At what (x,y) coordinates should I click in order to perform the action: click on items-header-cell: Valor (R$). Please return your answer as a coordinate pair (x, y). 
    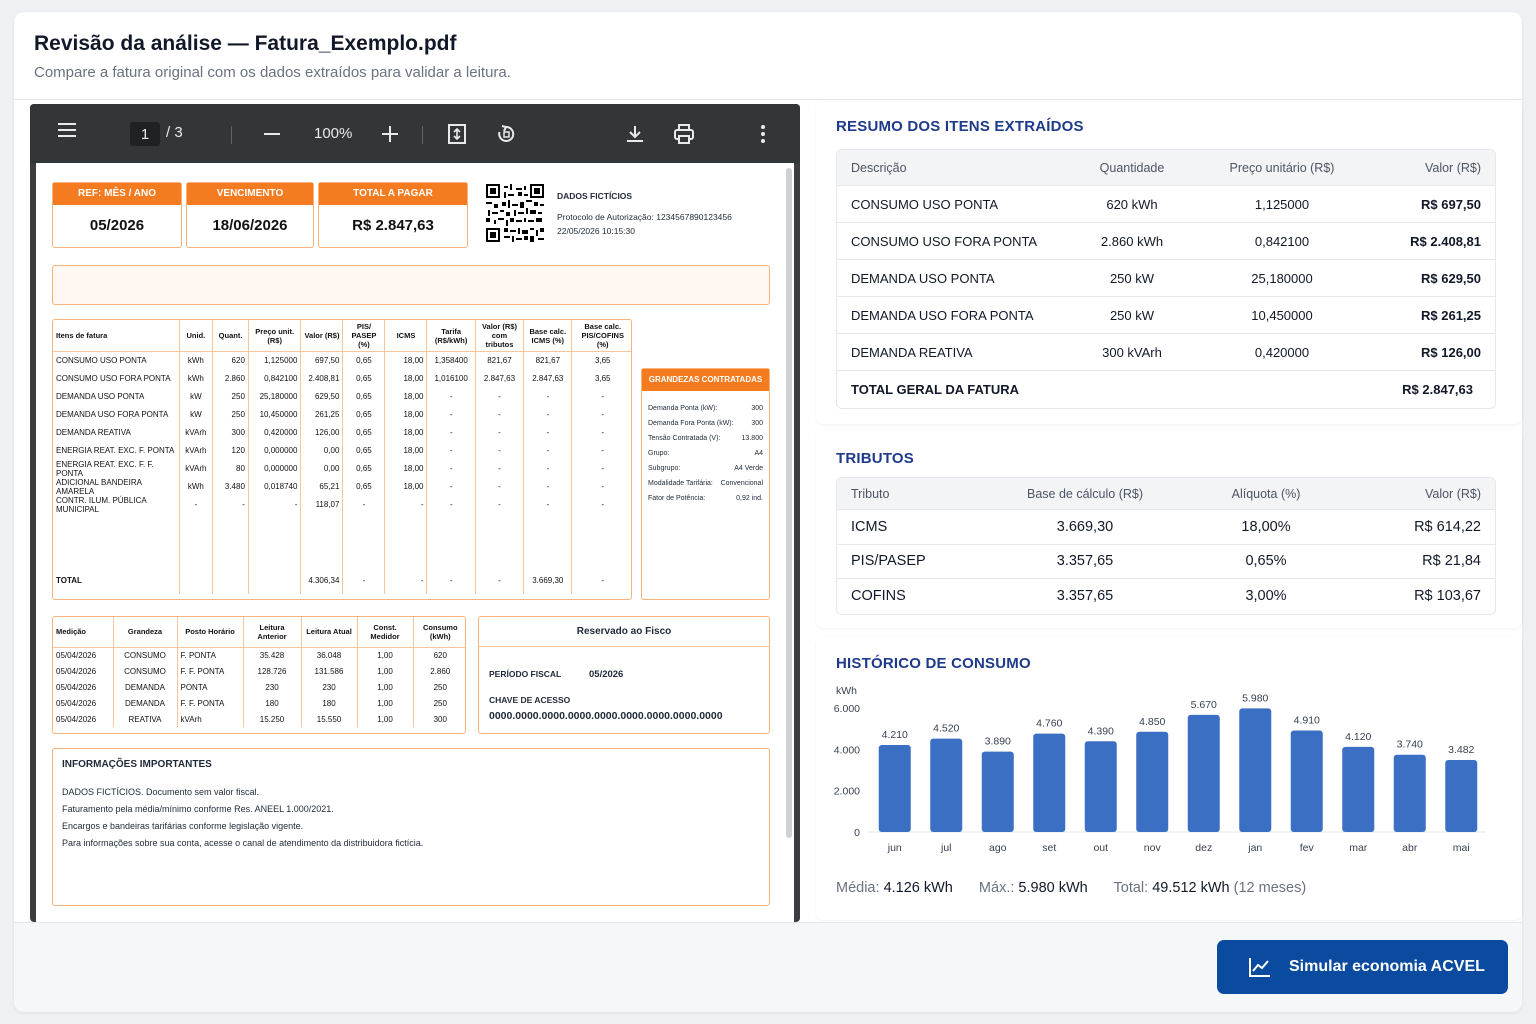
    Looking at the image, I should click on (321, 336).